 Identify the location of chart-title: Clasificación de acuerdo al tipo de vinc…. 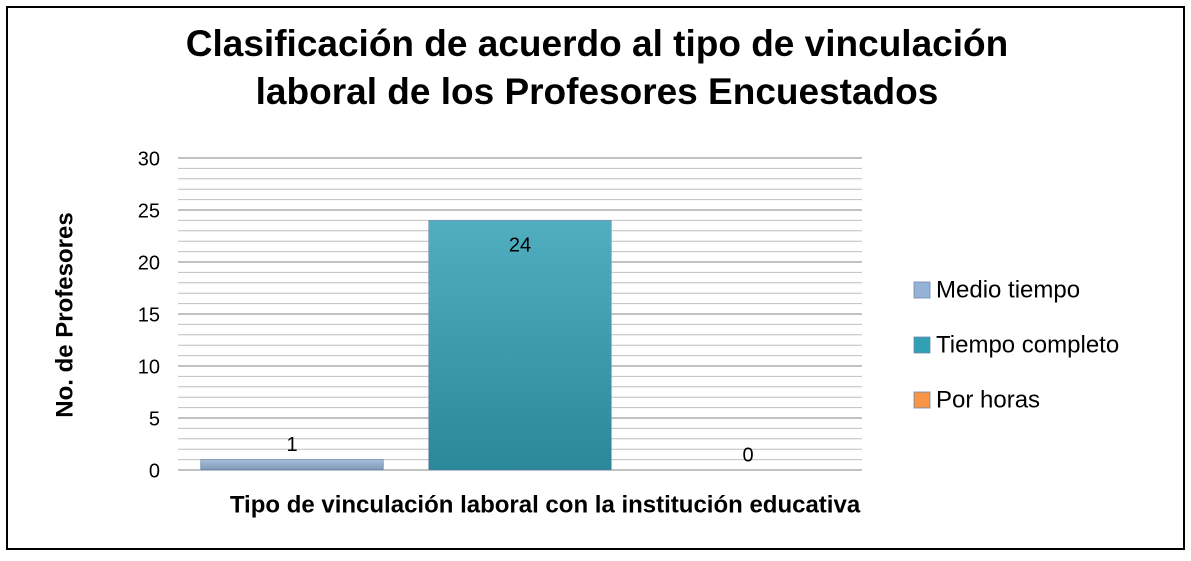
(597, 67).